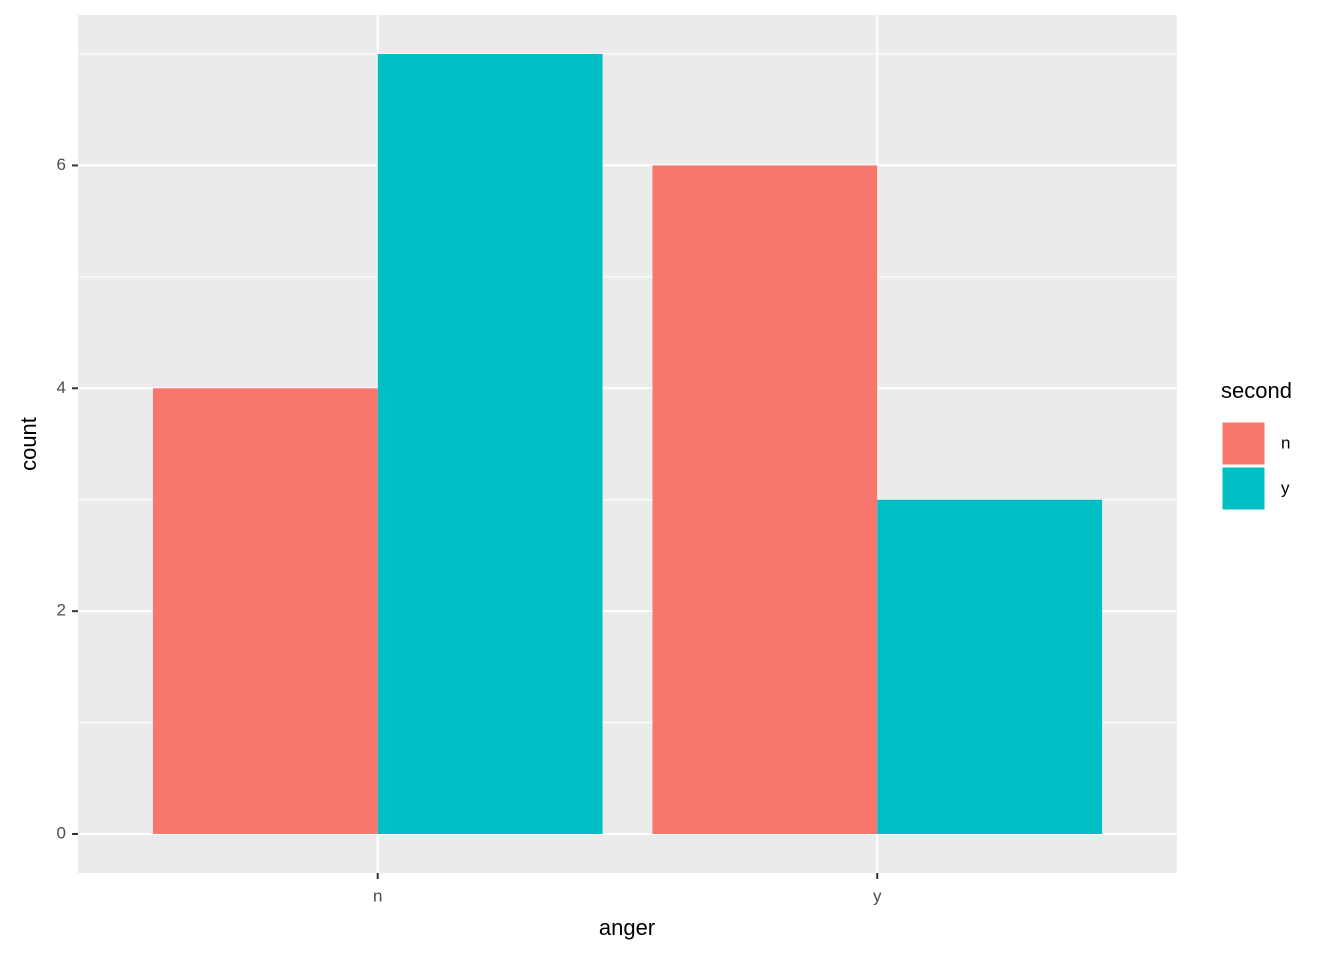  What do you see at coordinates (1285, 487) in the screenshot?
I see `legend-label: y` at bounding box center [1285, 487].